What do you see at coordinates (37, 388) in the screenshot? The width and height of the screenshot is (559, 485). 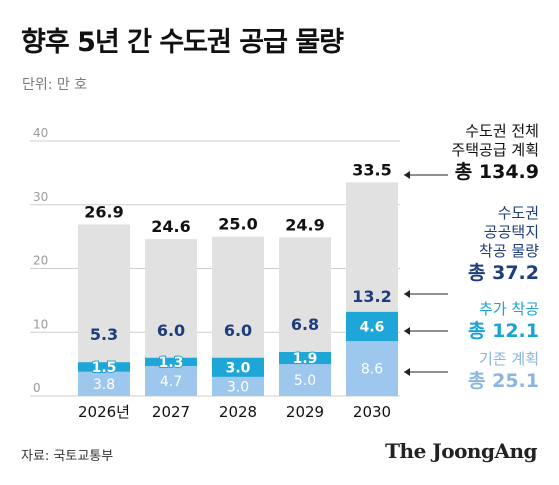 I see `y-tick-label-0: 0` at bounding box center [37, 388].